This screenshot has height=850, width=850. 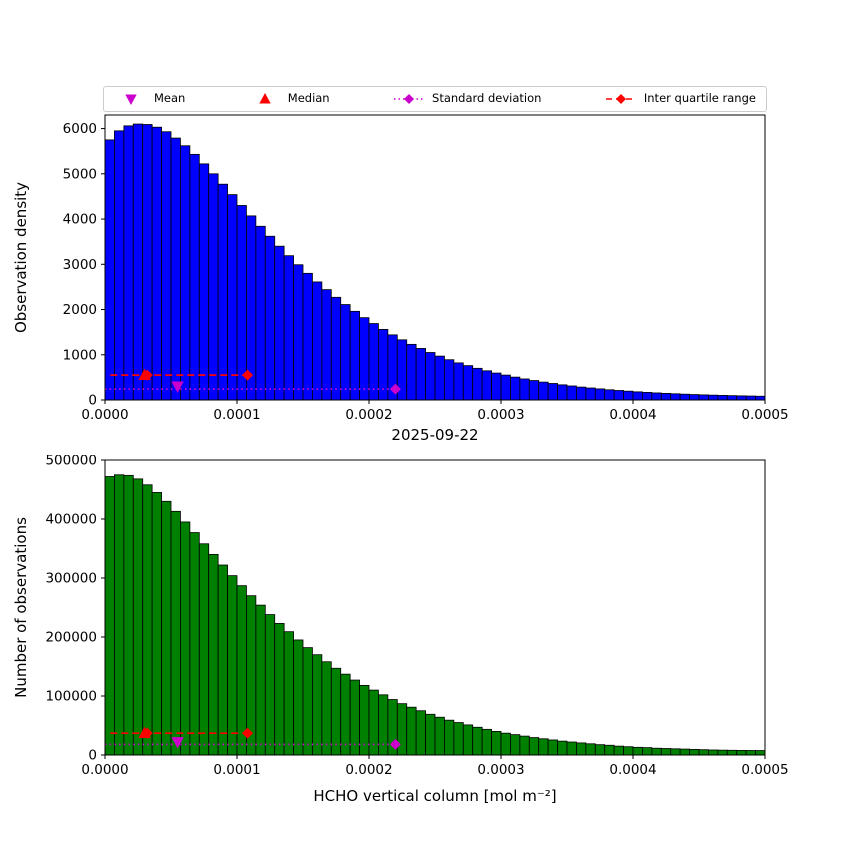 I want to click on inter-quartile-range-marker-icon, so click(x=620, y=99).